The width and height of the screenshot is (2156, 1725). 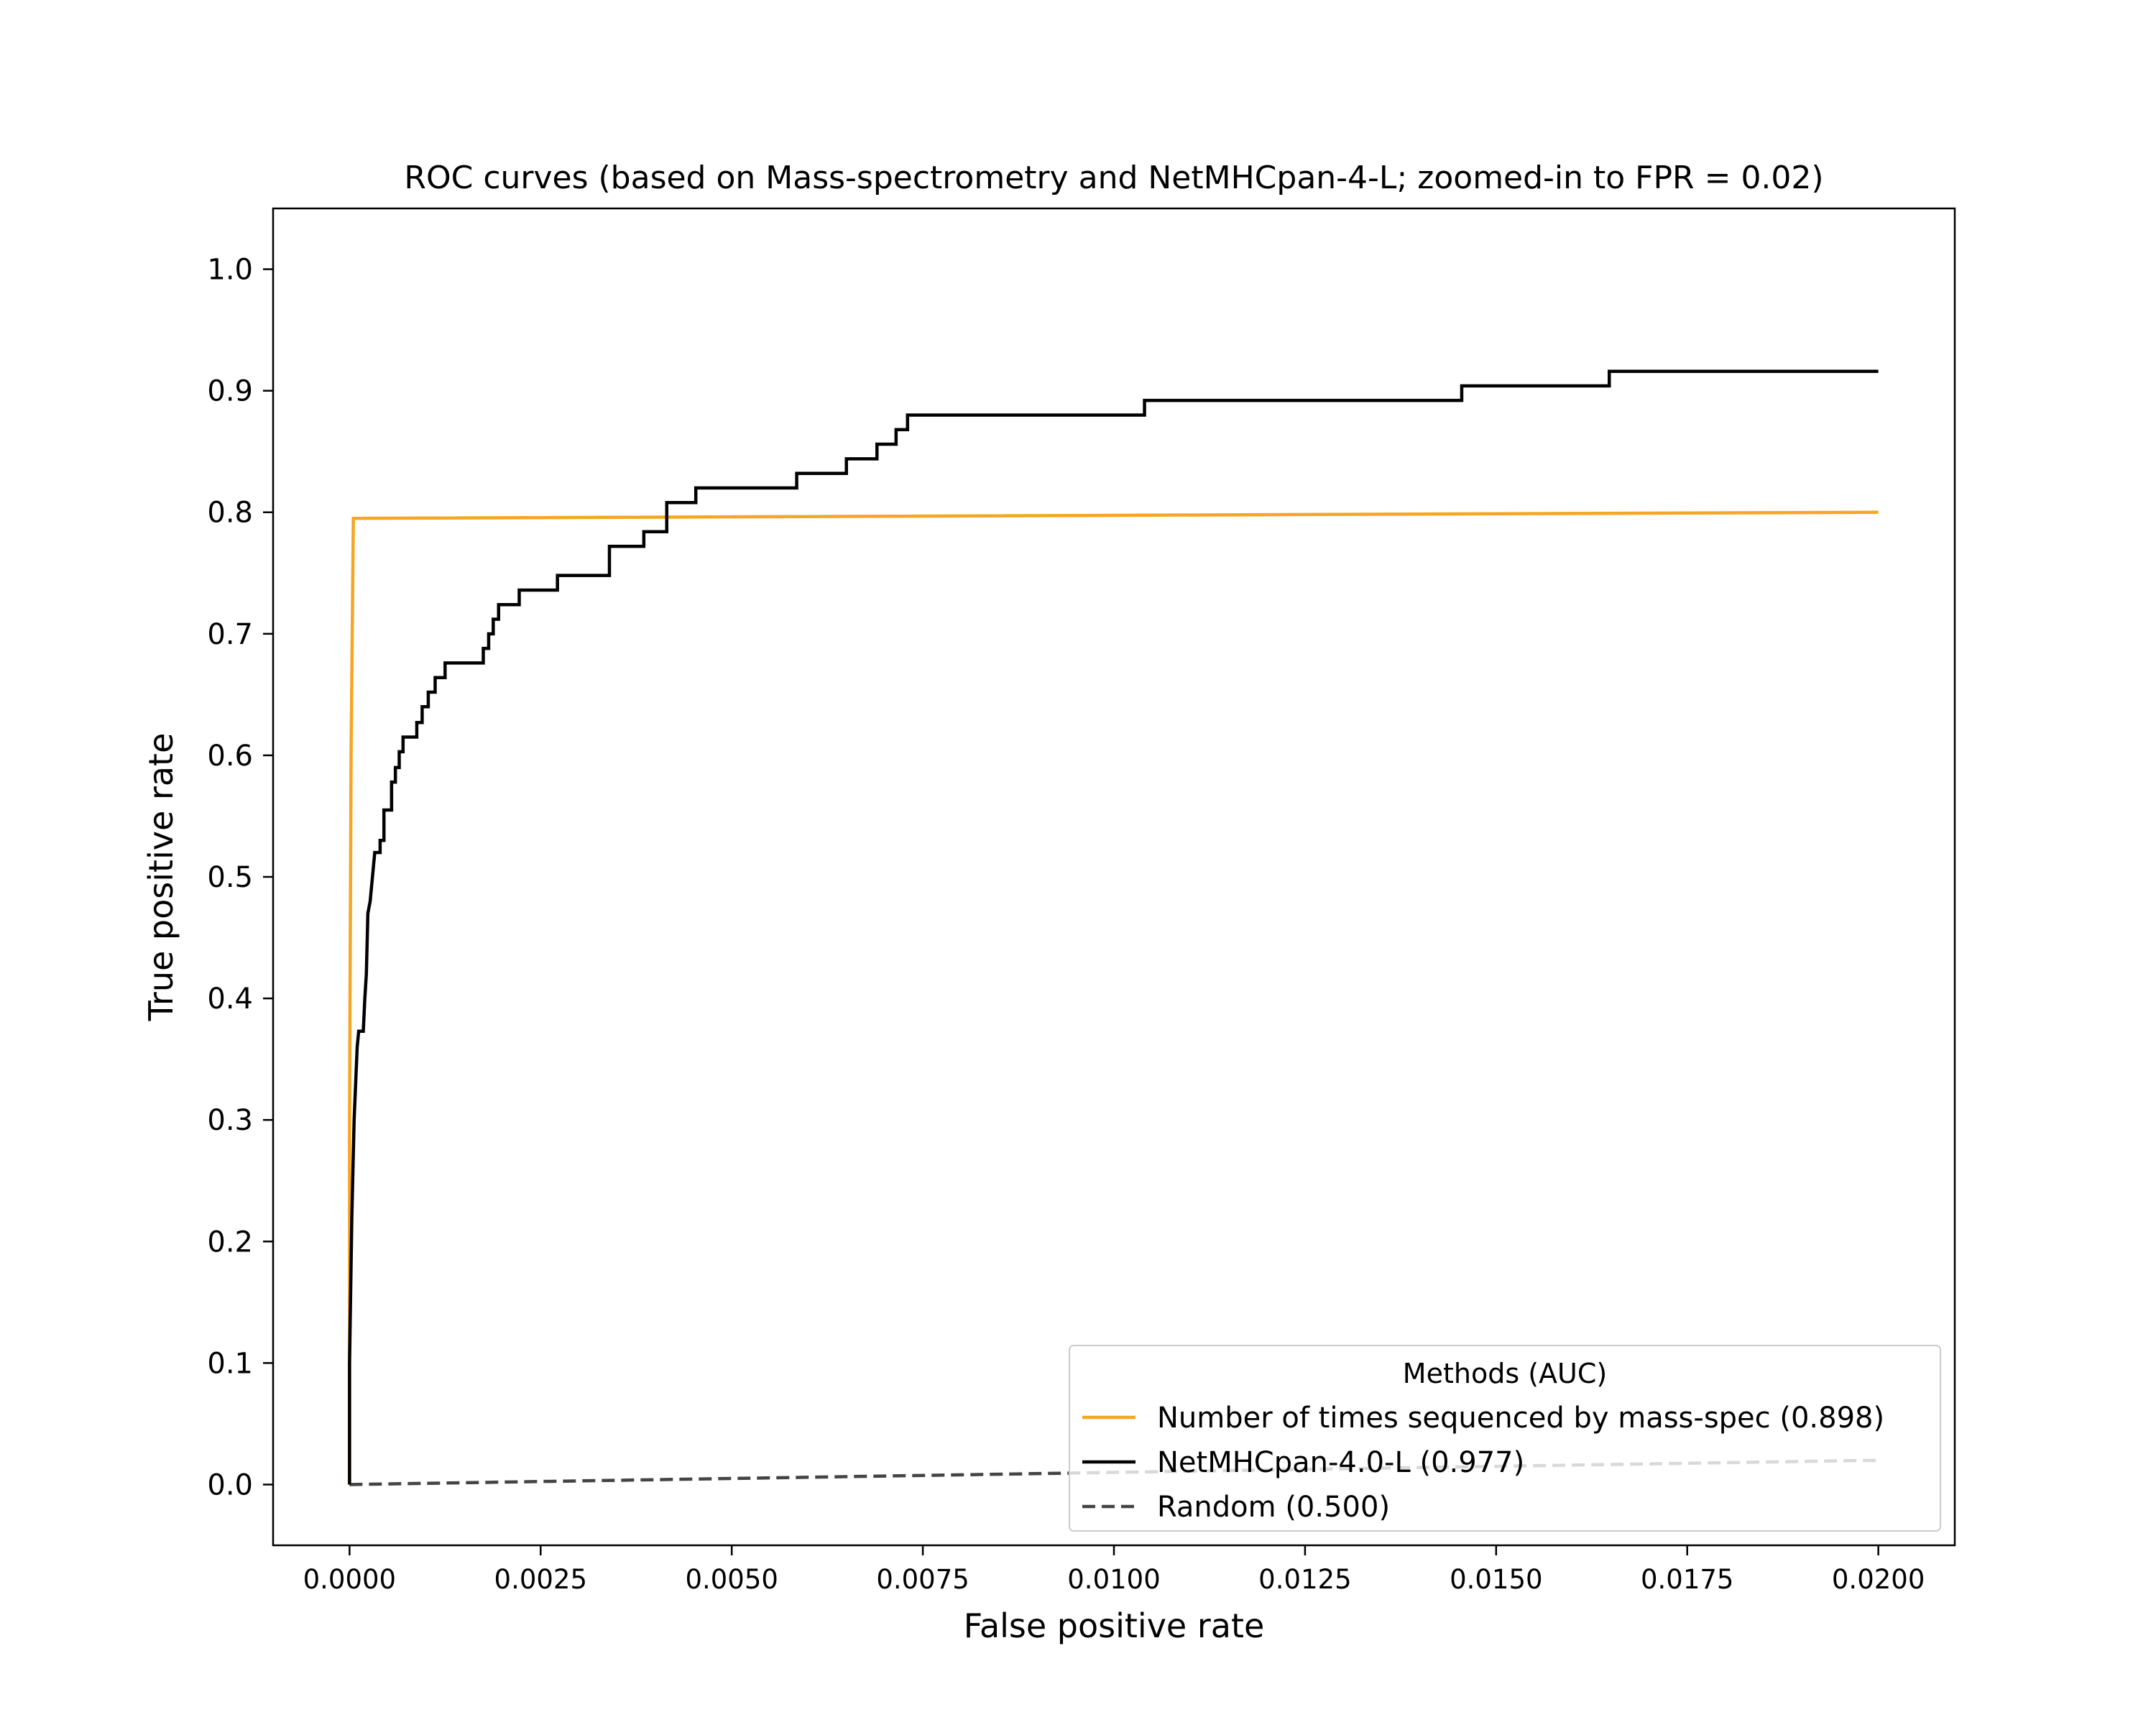 What do you see at coordinates (1687, 1579) in the screenshot?
I see `x-tick-label: 0.0175` at bounding box center [1687, 1579].